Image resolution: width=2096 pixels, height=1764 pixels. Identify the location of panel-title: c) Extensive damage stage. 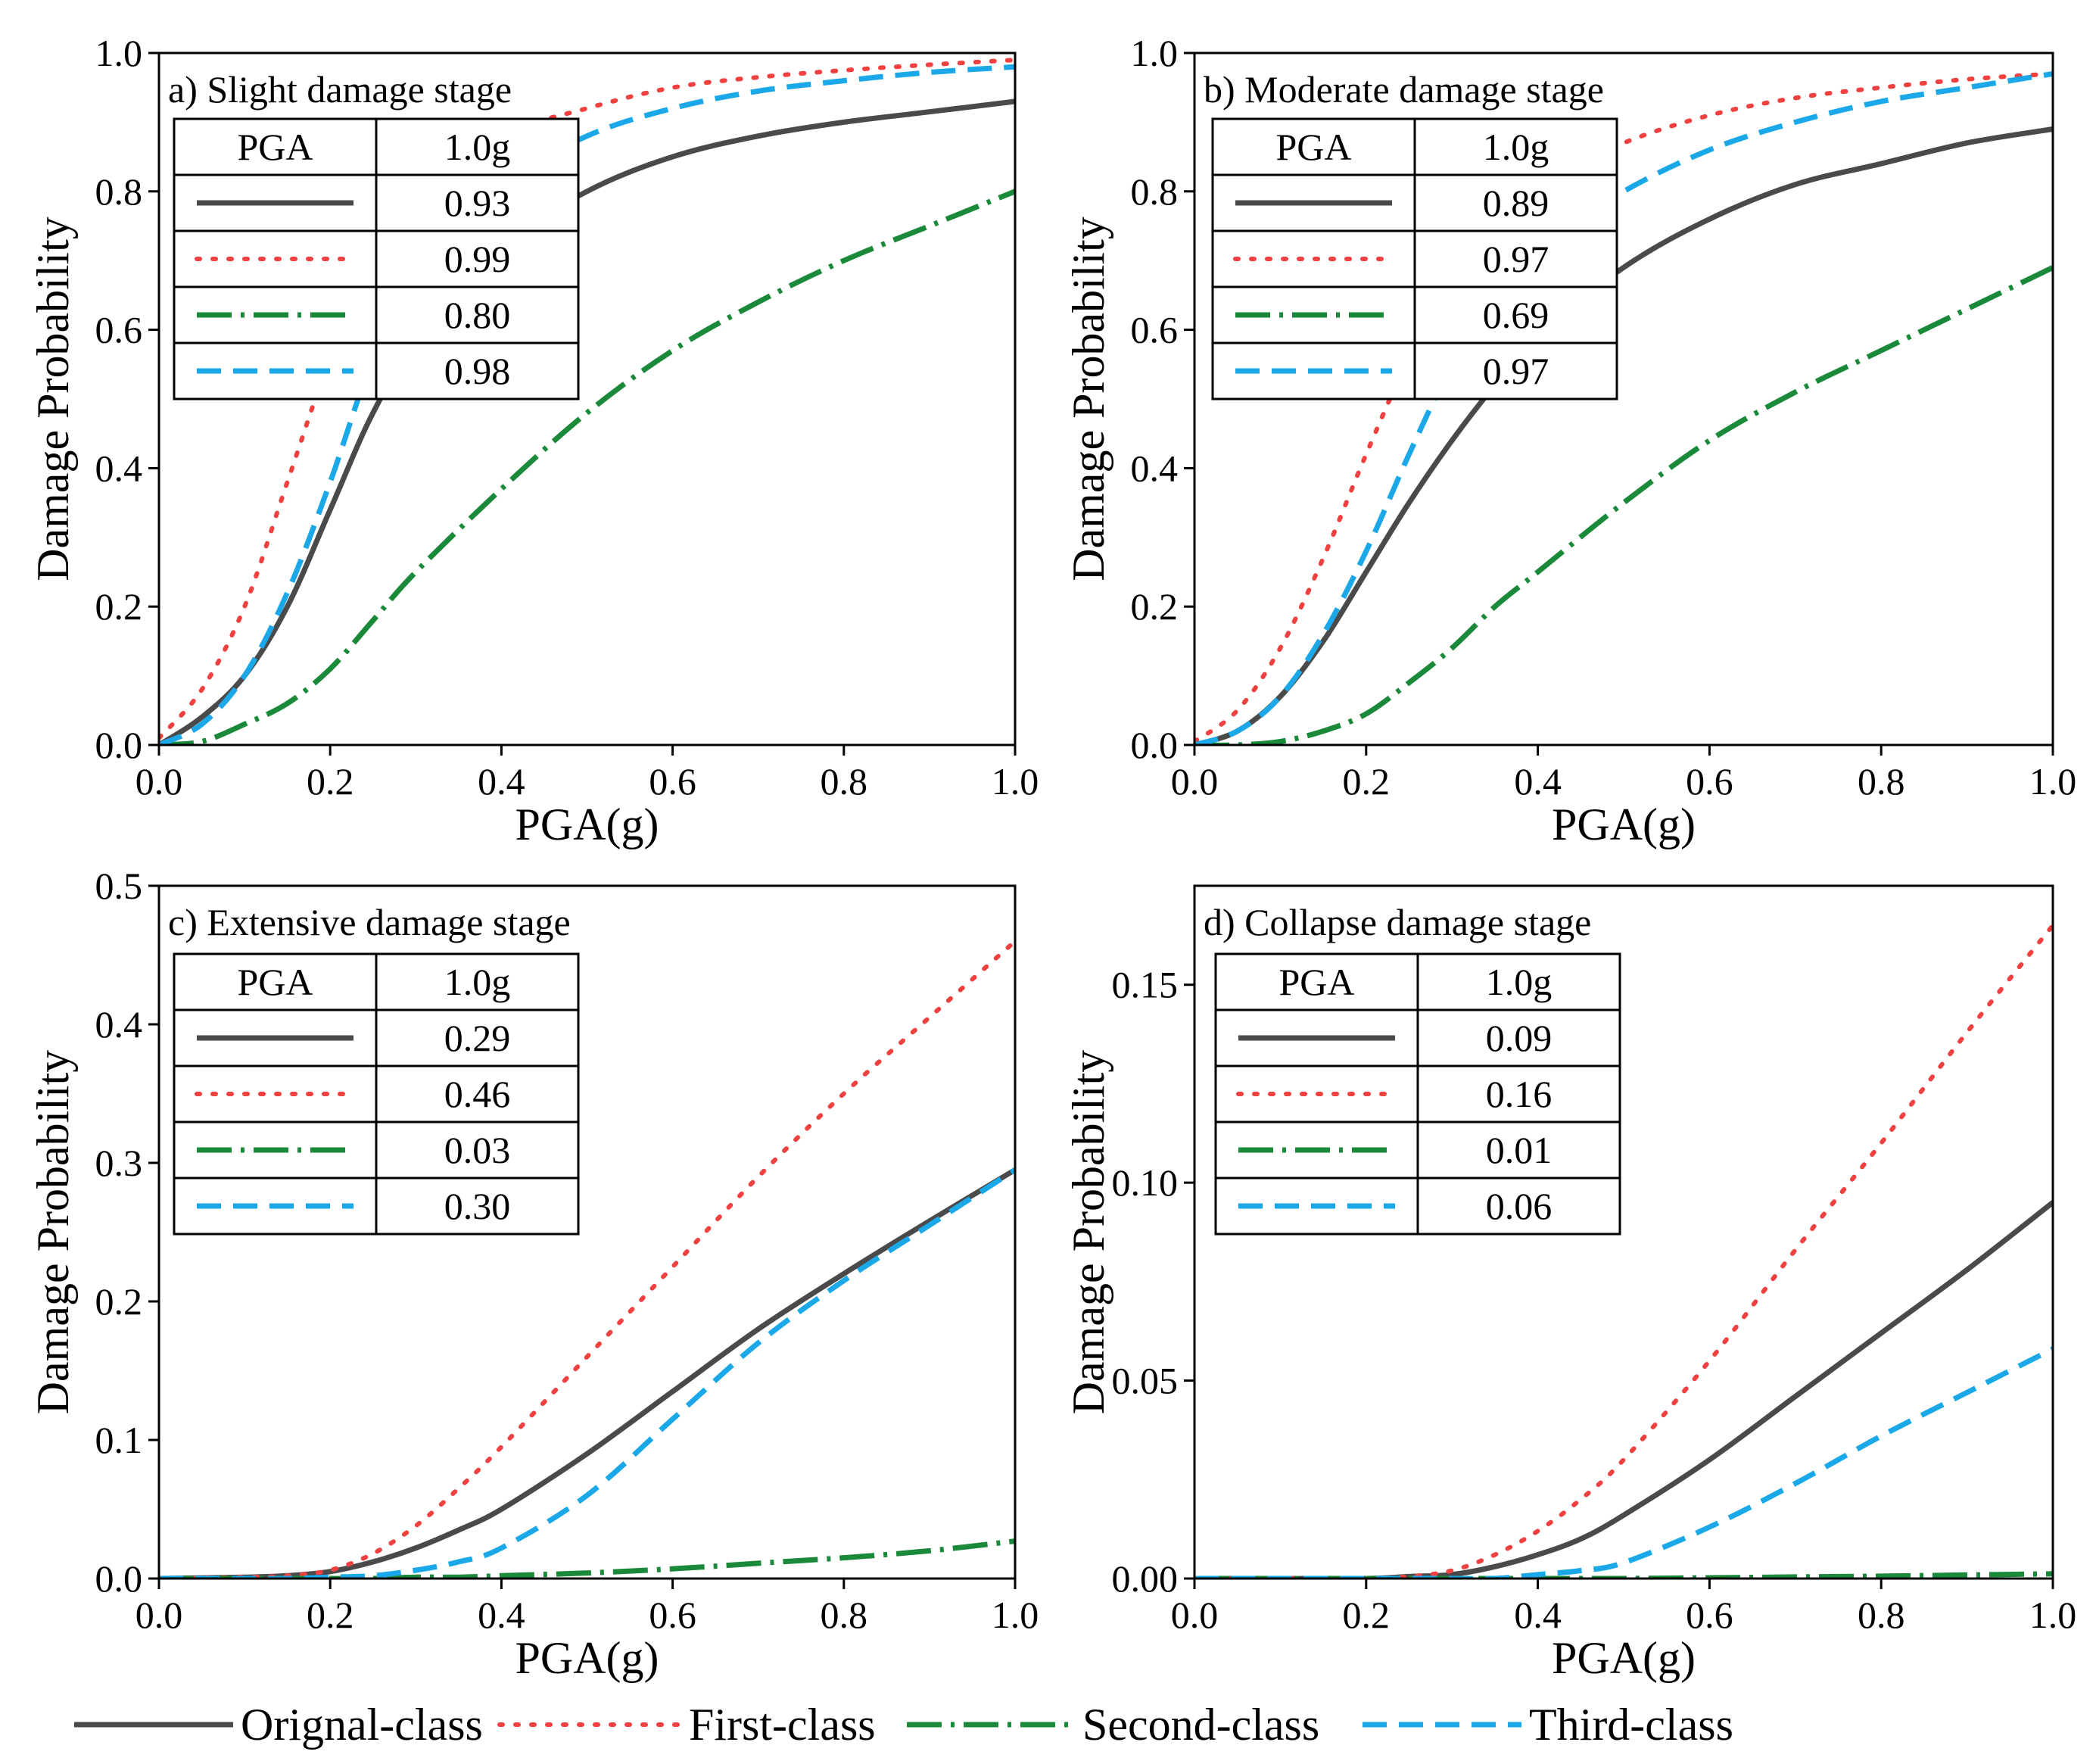
(369, 922).